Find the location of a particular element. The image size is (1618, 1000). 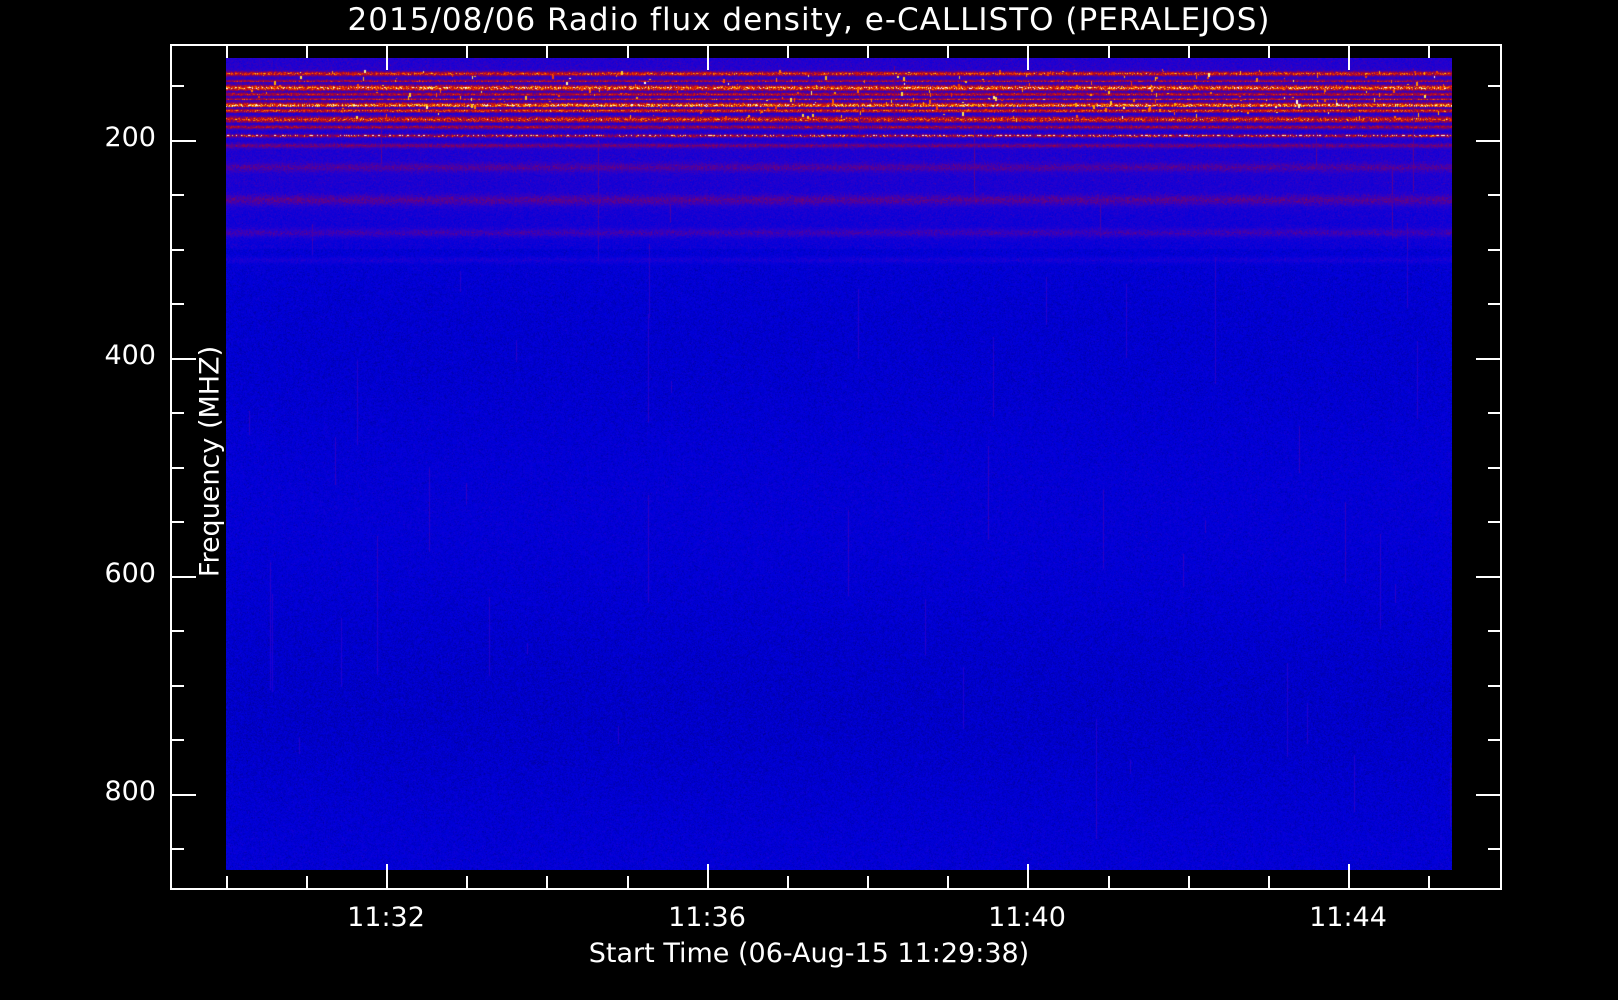

x-tick-label: 11:32 is located at coordinates (386, 917).